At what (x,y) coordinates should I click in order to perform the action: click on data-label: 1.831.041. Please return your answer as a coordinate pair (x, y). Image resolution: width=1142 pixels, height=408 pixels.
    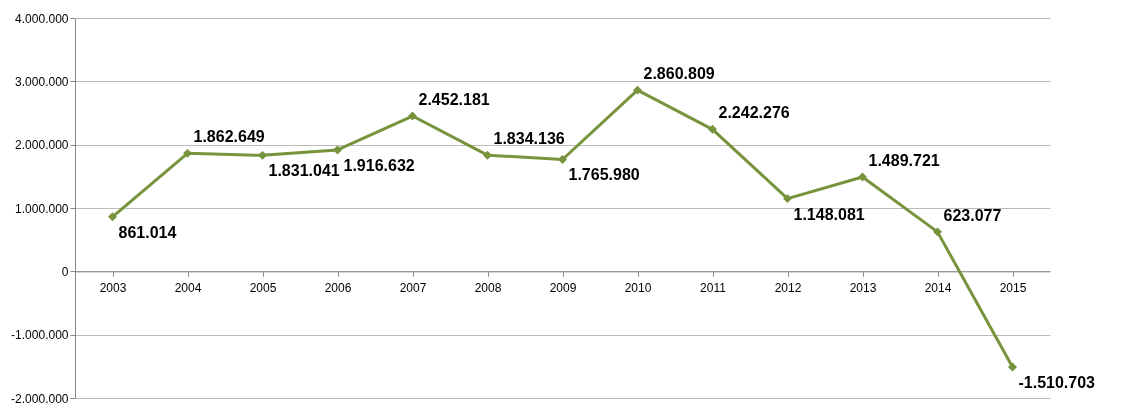
    Looking at the image, I should click on (304, 171).